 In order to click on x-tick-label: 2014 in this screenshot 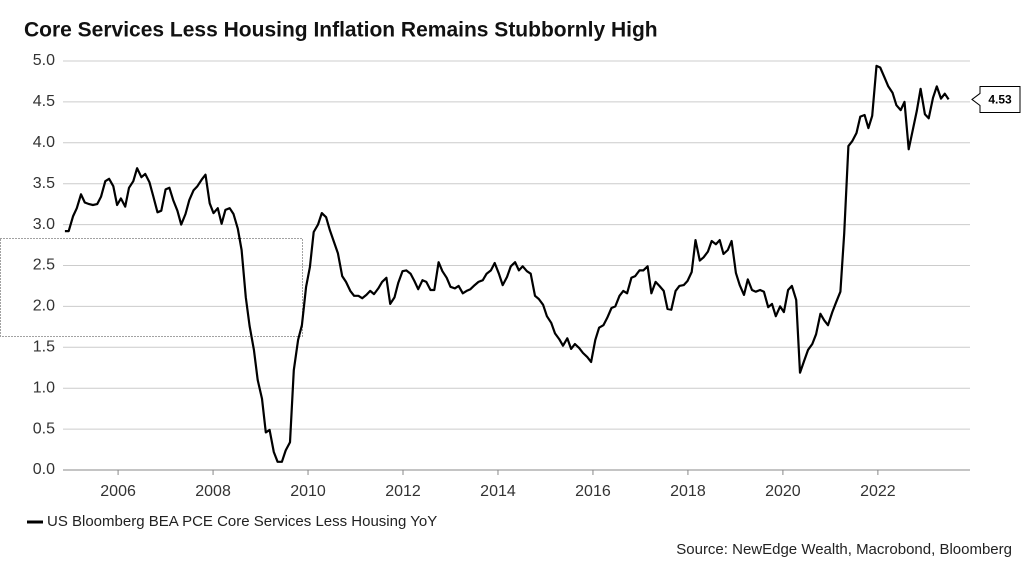, I will do `click(498, 491)`.